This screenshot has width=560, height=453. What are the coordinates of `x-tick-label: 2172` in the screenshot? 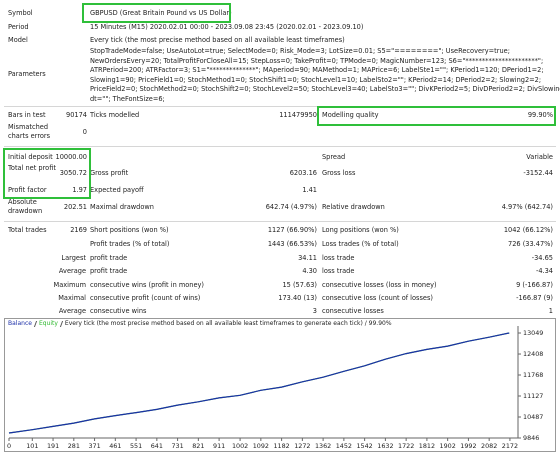 It's located at (510, 446).